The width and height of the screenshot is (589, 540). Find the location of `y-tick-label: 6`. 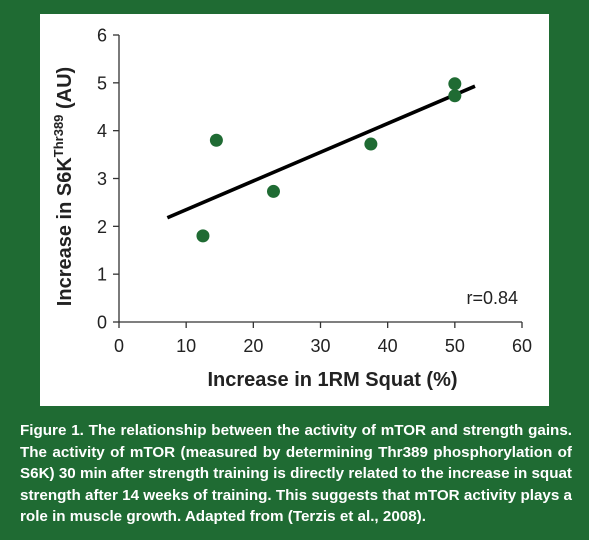

y-tick-label: 6 is located at coordinates (102, 36).